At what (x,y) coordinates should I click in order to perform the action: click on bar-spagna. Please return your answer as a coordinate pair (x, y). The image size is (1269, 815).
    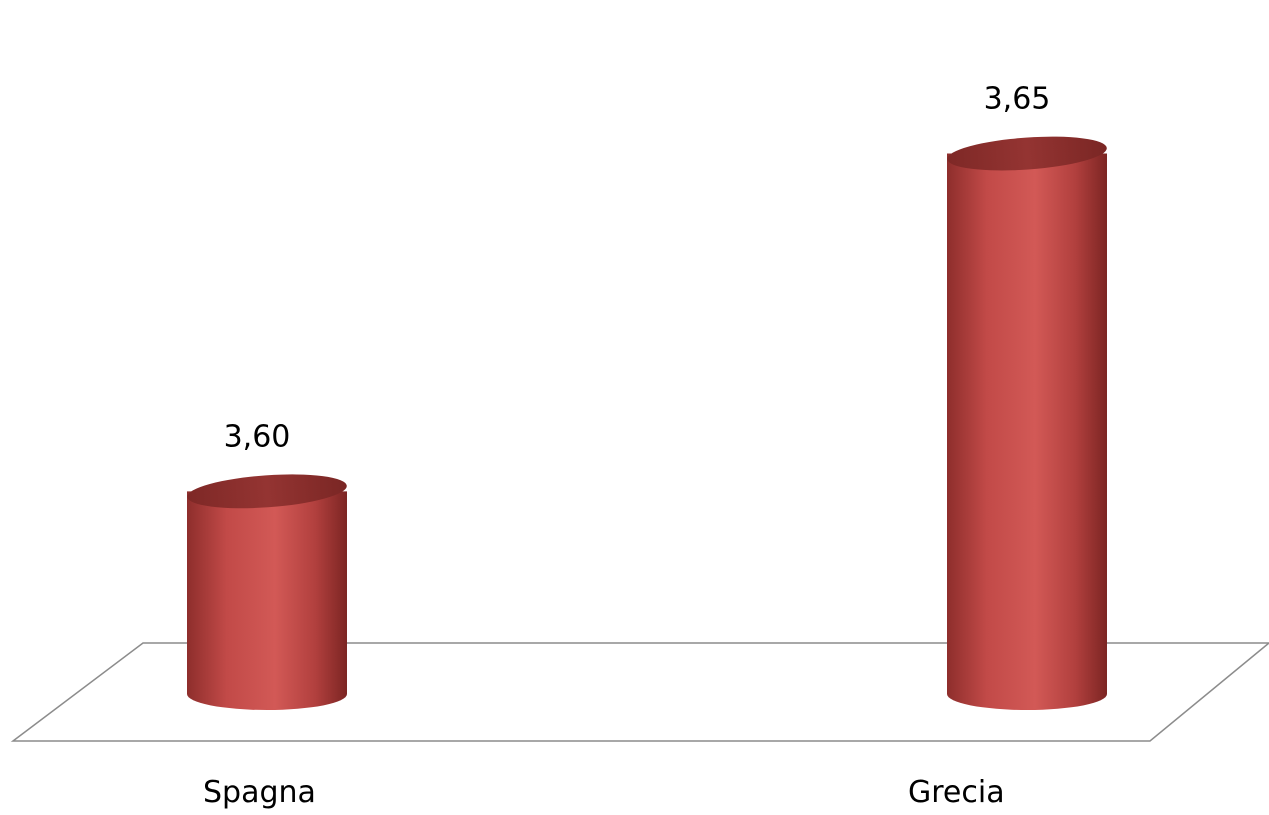
    Looking at the image, I should click on (267, 592).